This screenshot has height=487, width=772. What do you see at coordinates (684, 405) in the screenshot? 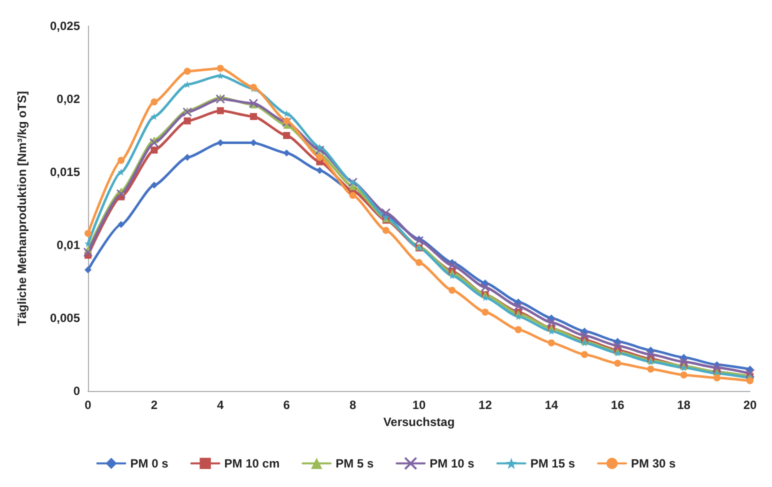
I see `x-tick-label: 18` at bounding box center [684, 405].